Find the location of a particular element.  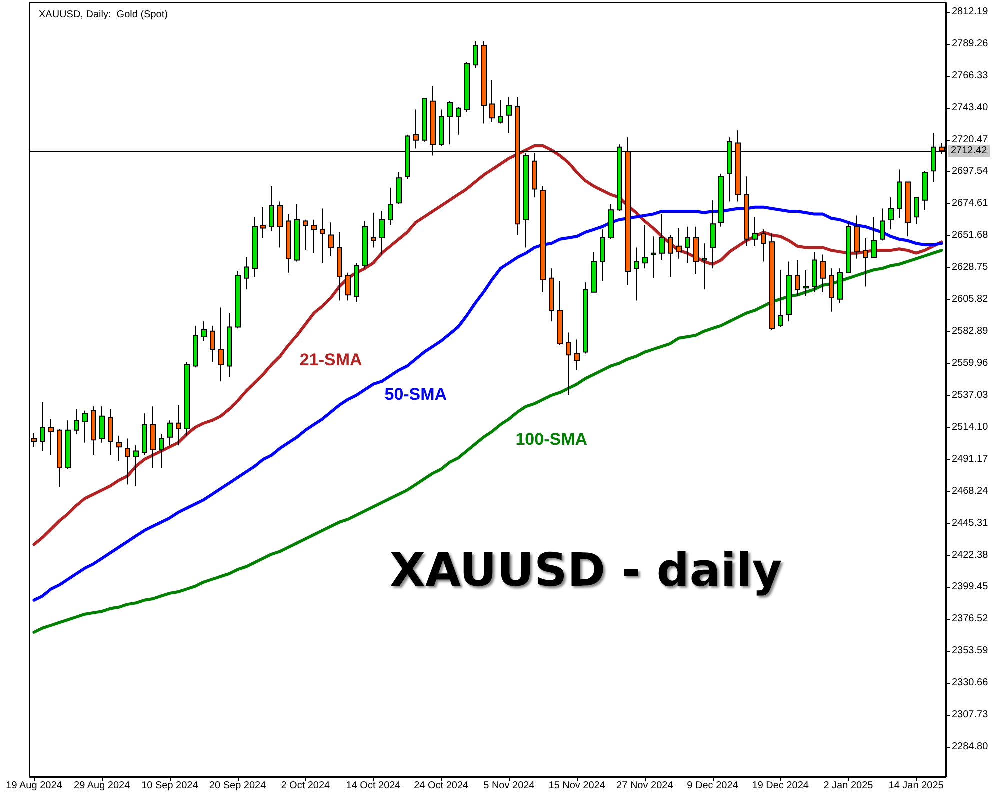

y-tick-label: 2628.75 is located at coordinates (970, 268).